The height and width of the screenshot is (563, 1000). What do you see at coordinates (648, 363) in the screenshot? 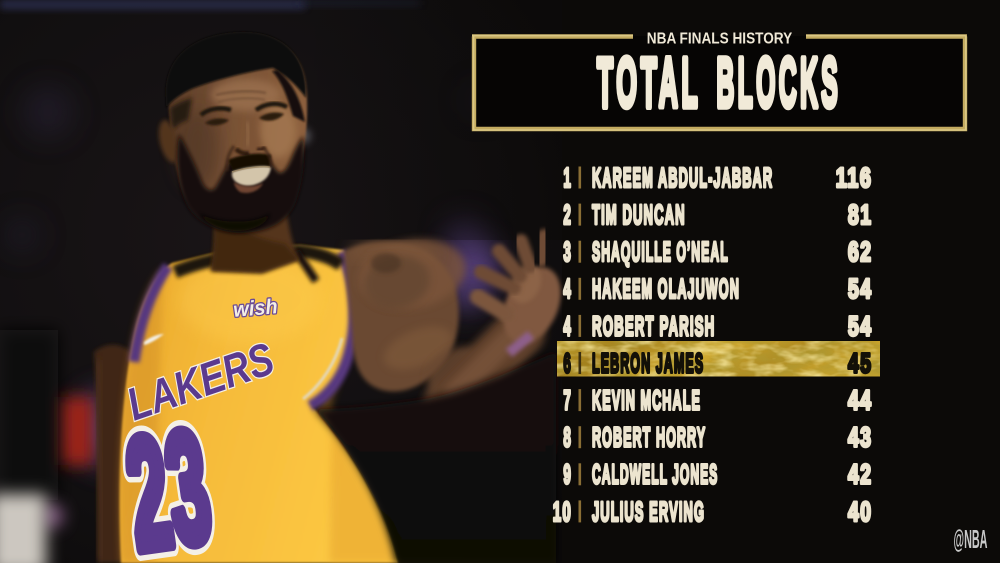
I see `svg-text: LEBRON JAMES` at bounding box center [648, 363].